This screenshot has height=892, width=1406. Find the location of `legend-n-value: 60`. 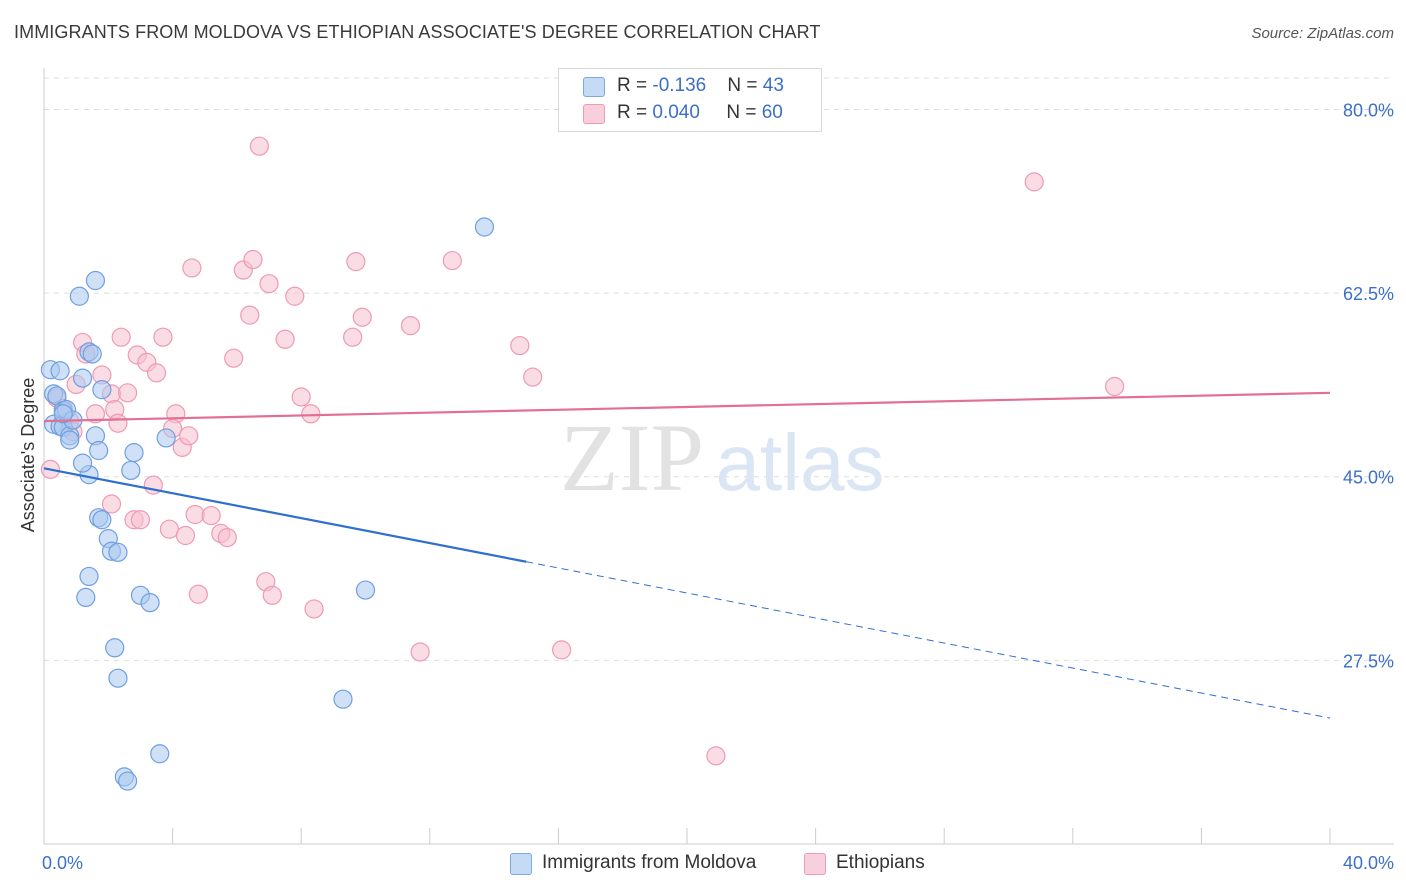

legend-n-value: 60 is located at coordinates (772, 112).